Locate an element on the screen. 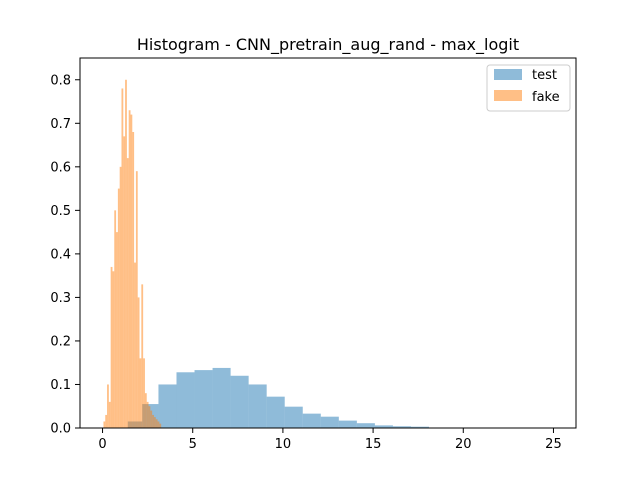 The image size is (640, 480). y-tick-label: 0.7 is located at coordinates (60, 124).